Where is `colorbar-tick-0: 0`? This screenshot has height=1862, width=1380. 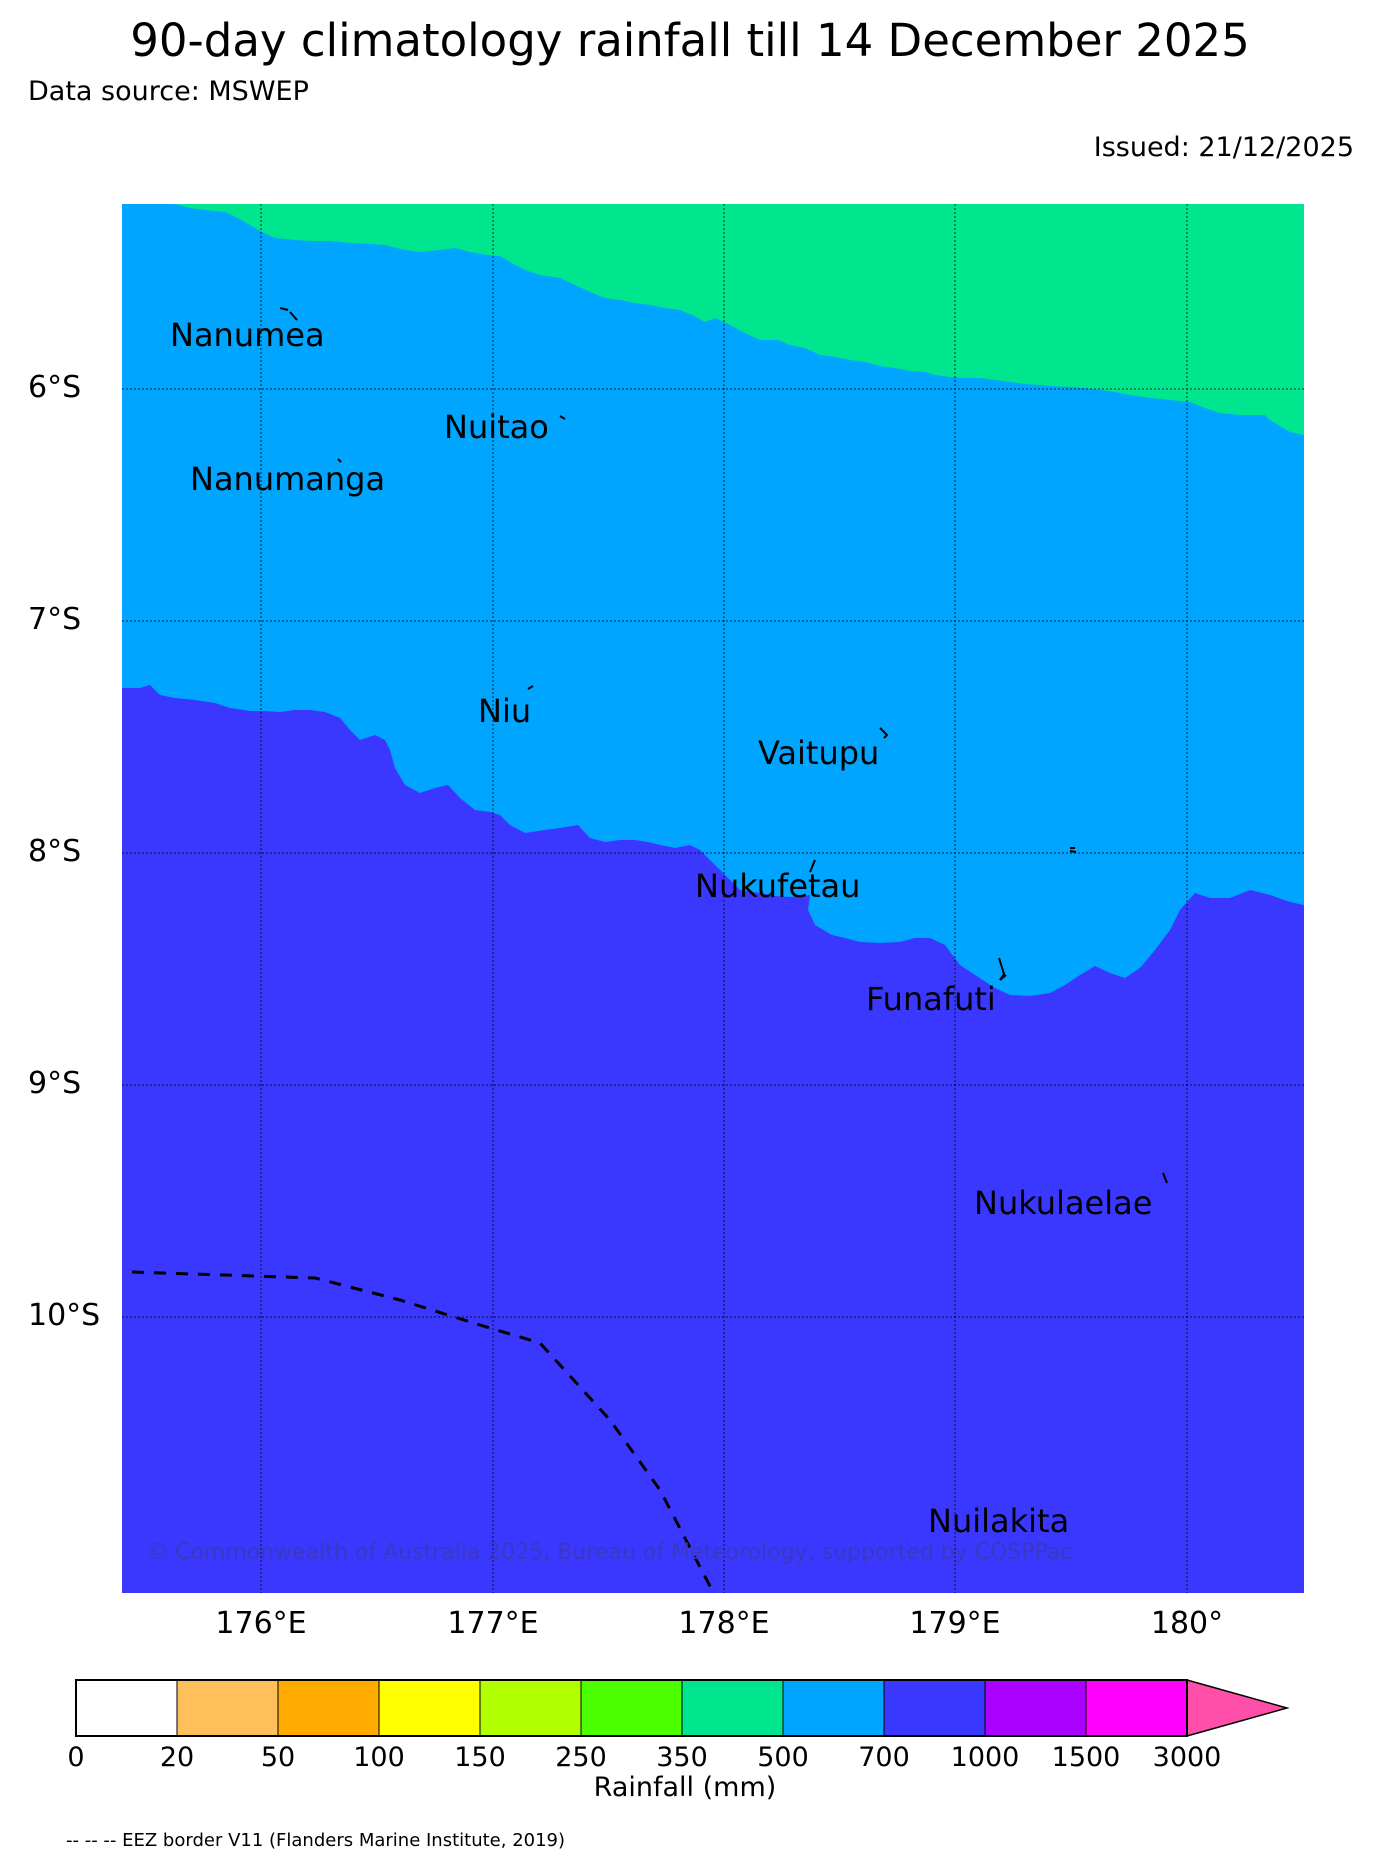 colorbar-tick-0: 0 is located at coordinates (76, 1757).